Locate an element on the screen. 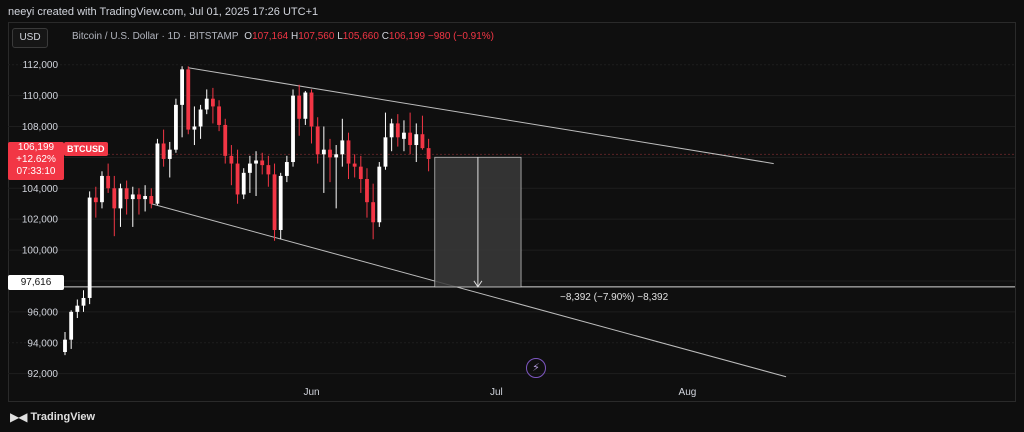 The image size is (1024, 432). y-tick-label: 108,000 is located at coordinates (40, 127).